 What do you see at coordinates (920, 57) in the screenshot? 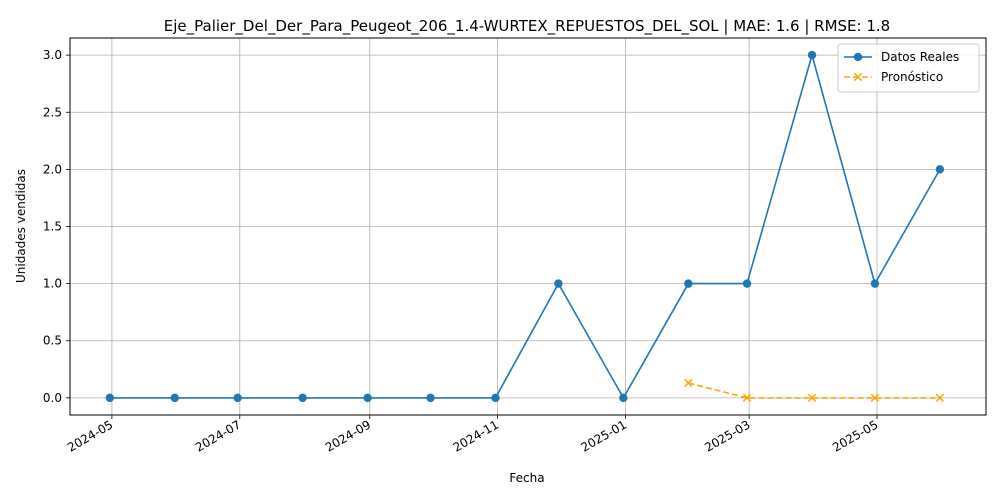
I see `legend-label: Datos Reales` at bounding box center [920, 57].